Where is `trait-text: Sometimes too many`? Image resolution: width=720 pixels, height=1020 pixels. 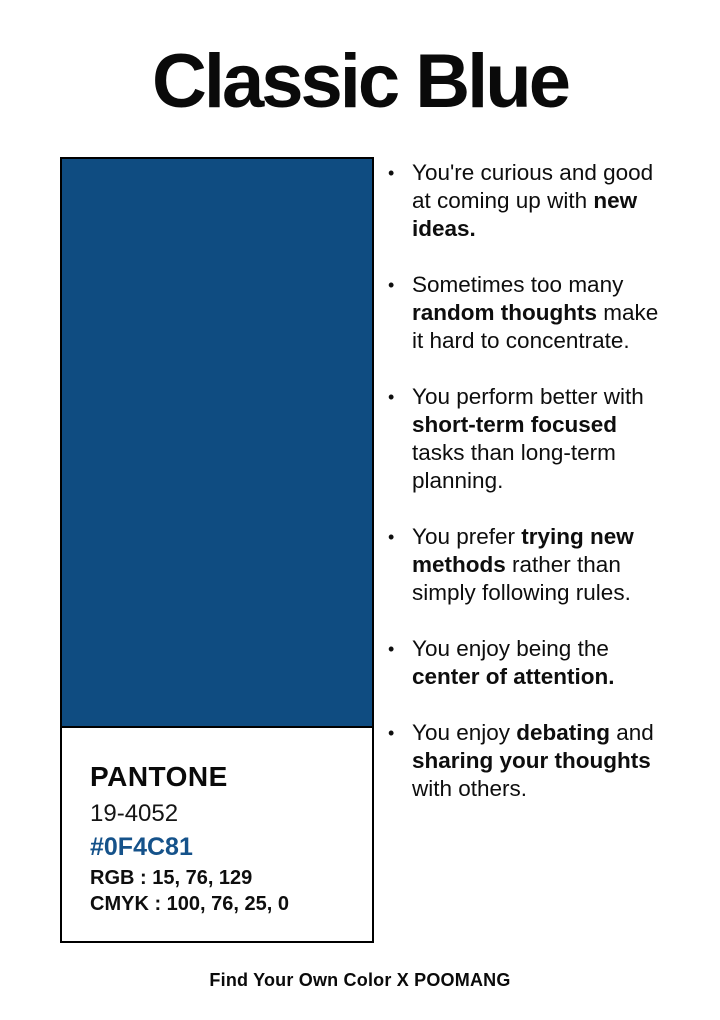 trait-text: Sometimes too many is located at coordinates (518, 284).